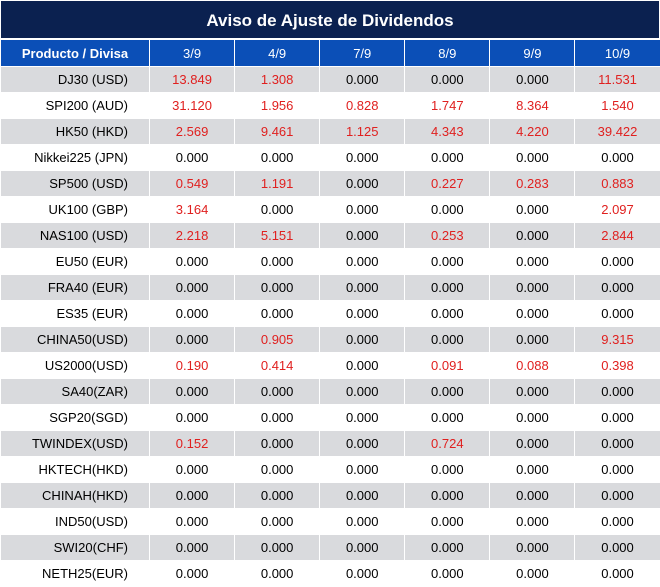 The height and width of the screenshot is (587, 660). Describe the element at coordinates (277, 365) in the screenshot. I see `value-cell: 0.414` at that location.